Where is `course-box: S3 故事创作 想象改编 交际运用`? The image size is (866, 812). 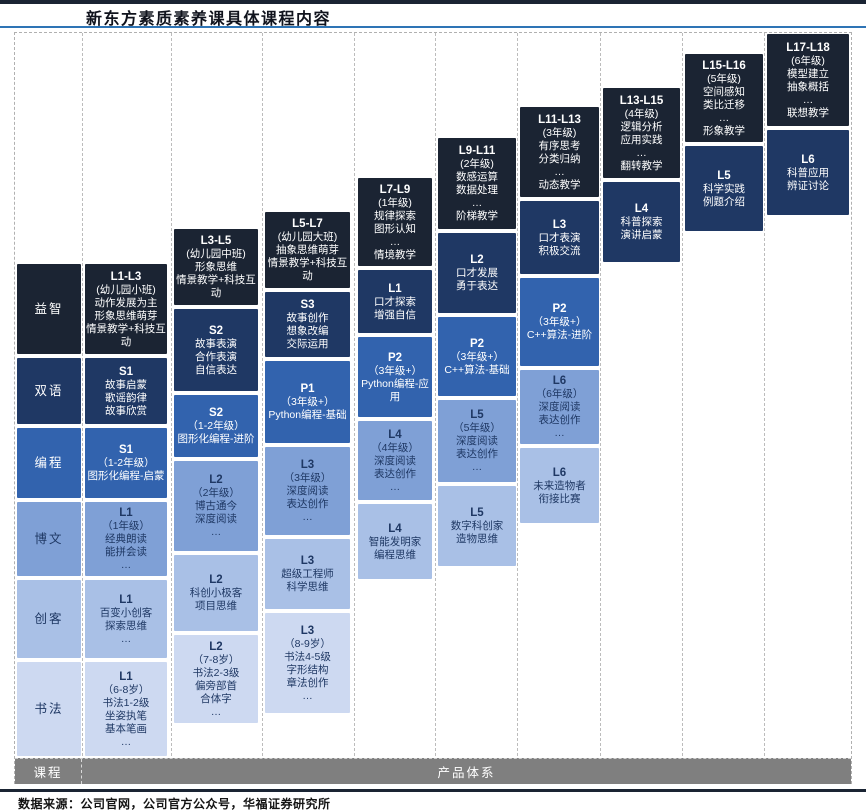
course-box: S3 故事创作 想象改编 交际运用 is located at coordinates (307, 324).